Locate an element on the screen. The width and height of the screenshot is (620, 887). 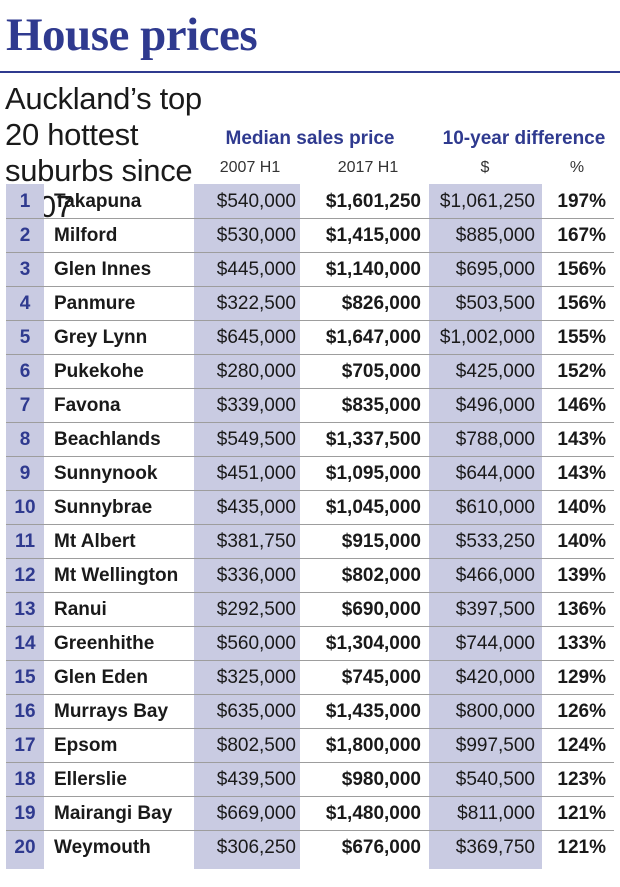
diff-pct-cell: 143% is located at coordinates (581, 473).